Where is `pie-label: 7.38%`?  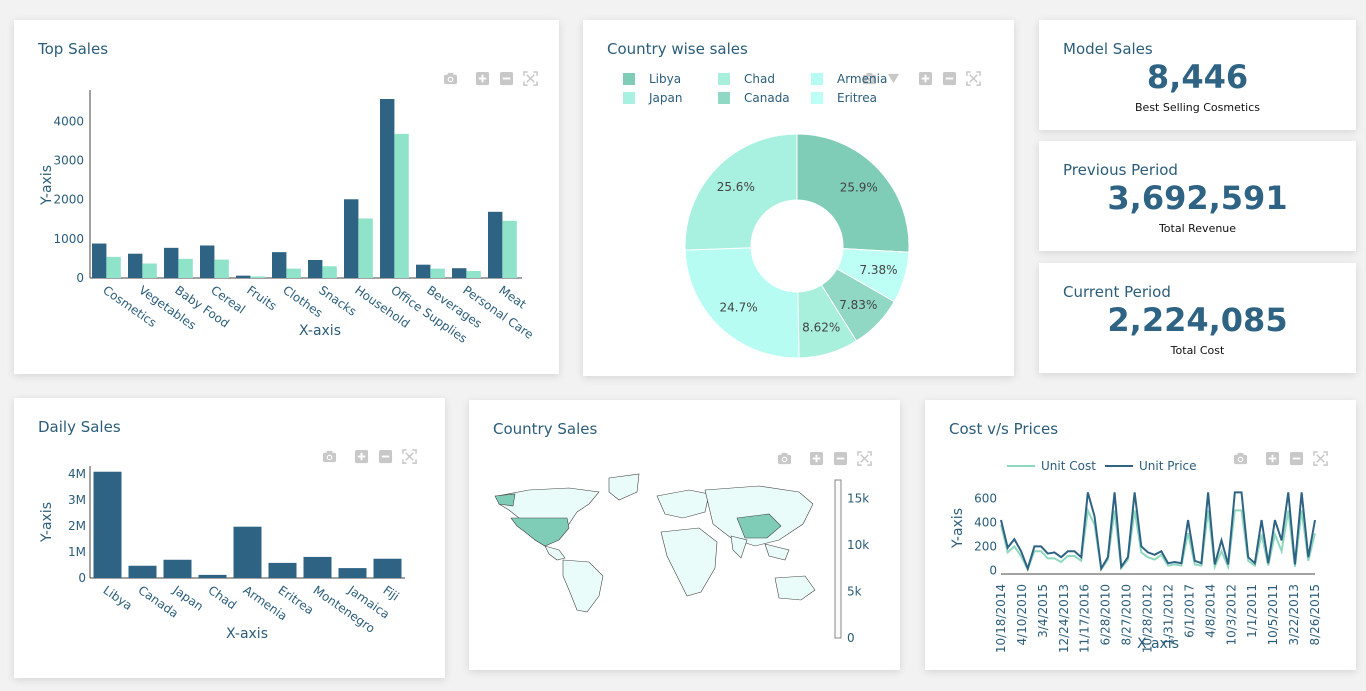
pie-label: 7.38% is located at coordinates (878, 270).